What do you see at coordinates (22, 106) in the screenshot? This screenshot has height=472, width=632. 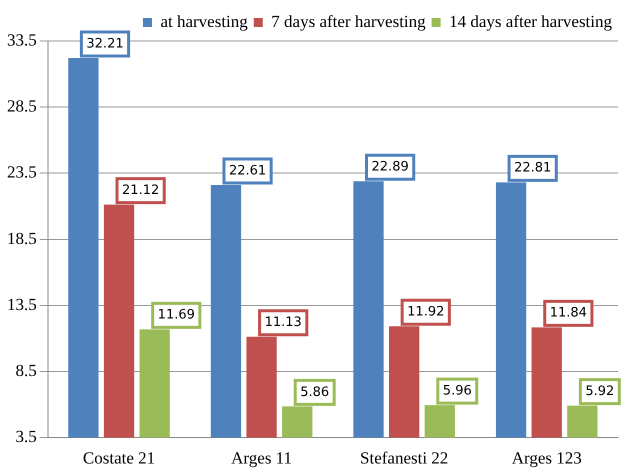 I see `y-tick-label: 28.5` at bounding box center [22, 106].